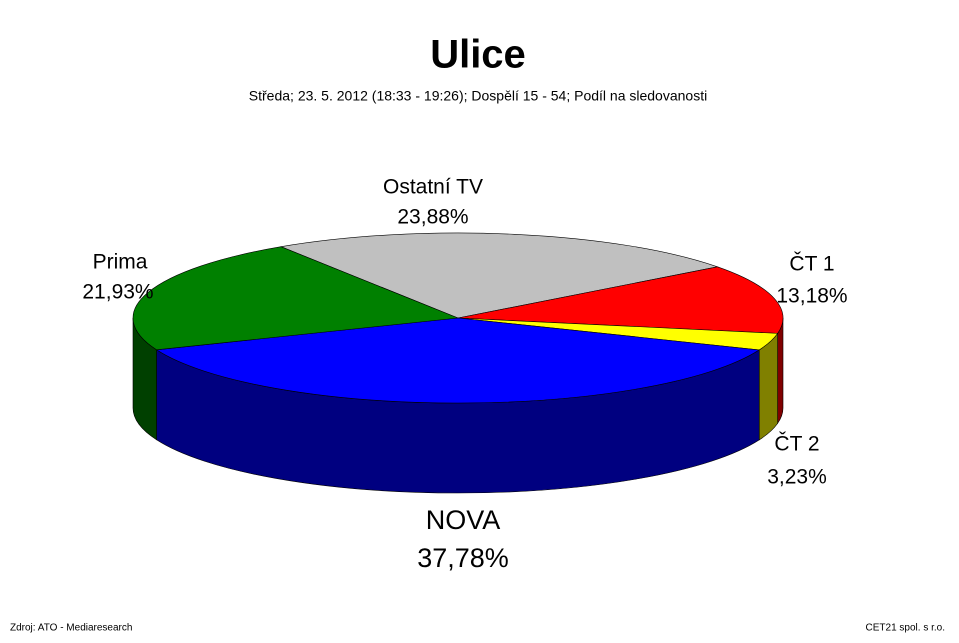 The width and height of the screenshot is (959, 643). I want to click on value-label: 23,88%, so click(432, 217).